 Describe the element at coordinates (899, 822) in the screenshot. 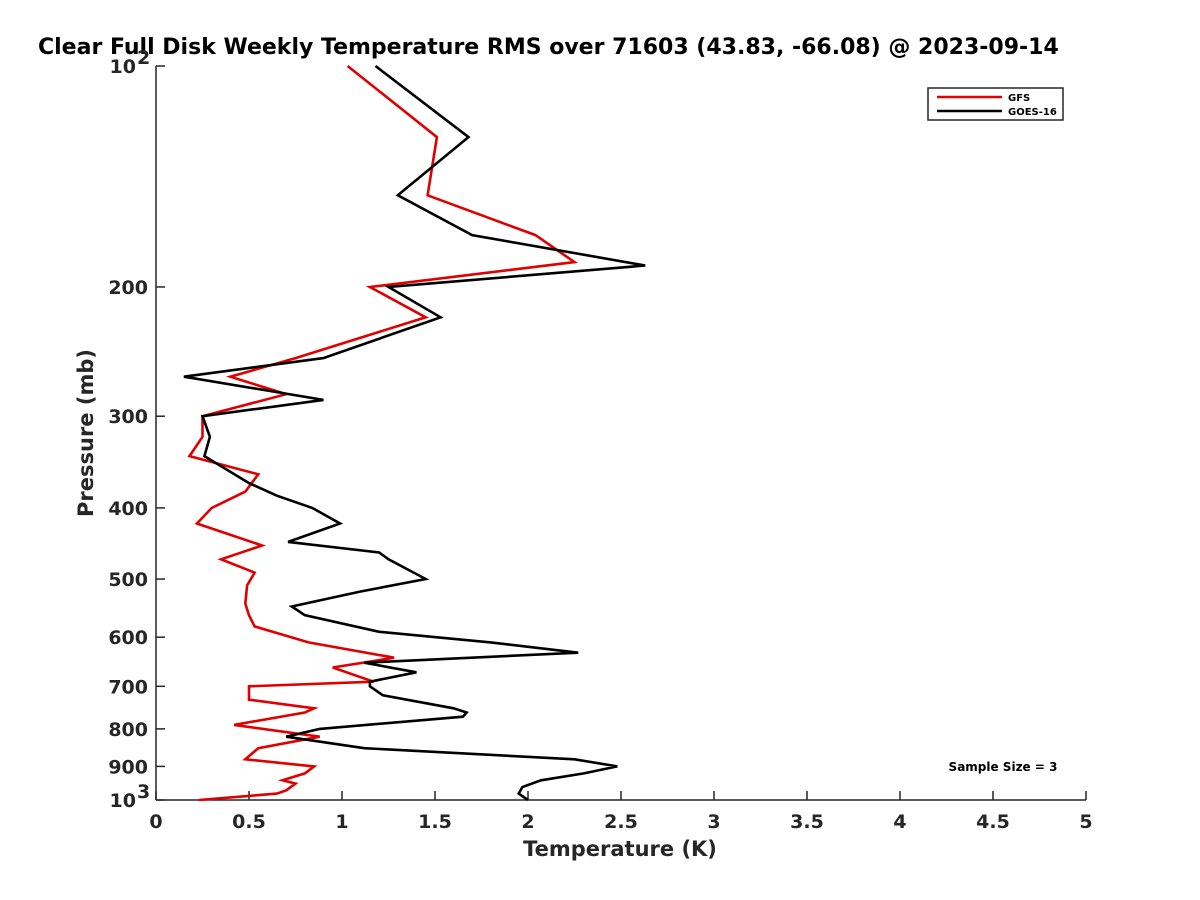

I see `x-tick-label: 4` at that location.